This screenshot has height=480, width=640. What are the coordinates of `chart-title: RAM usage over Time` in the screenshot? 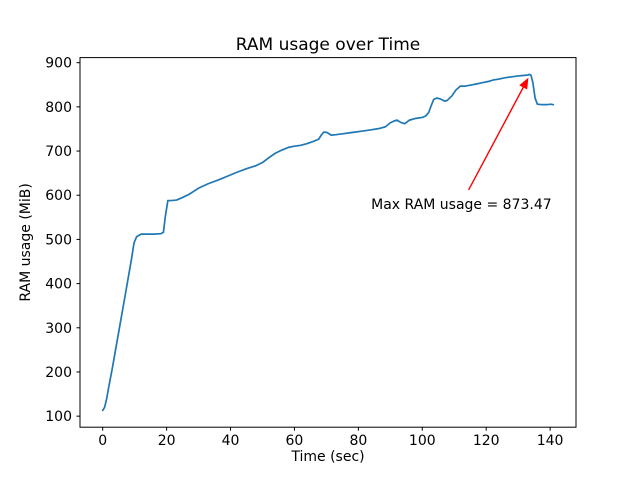 It's located at (328, 45).